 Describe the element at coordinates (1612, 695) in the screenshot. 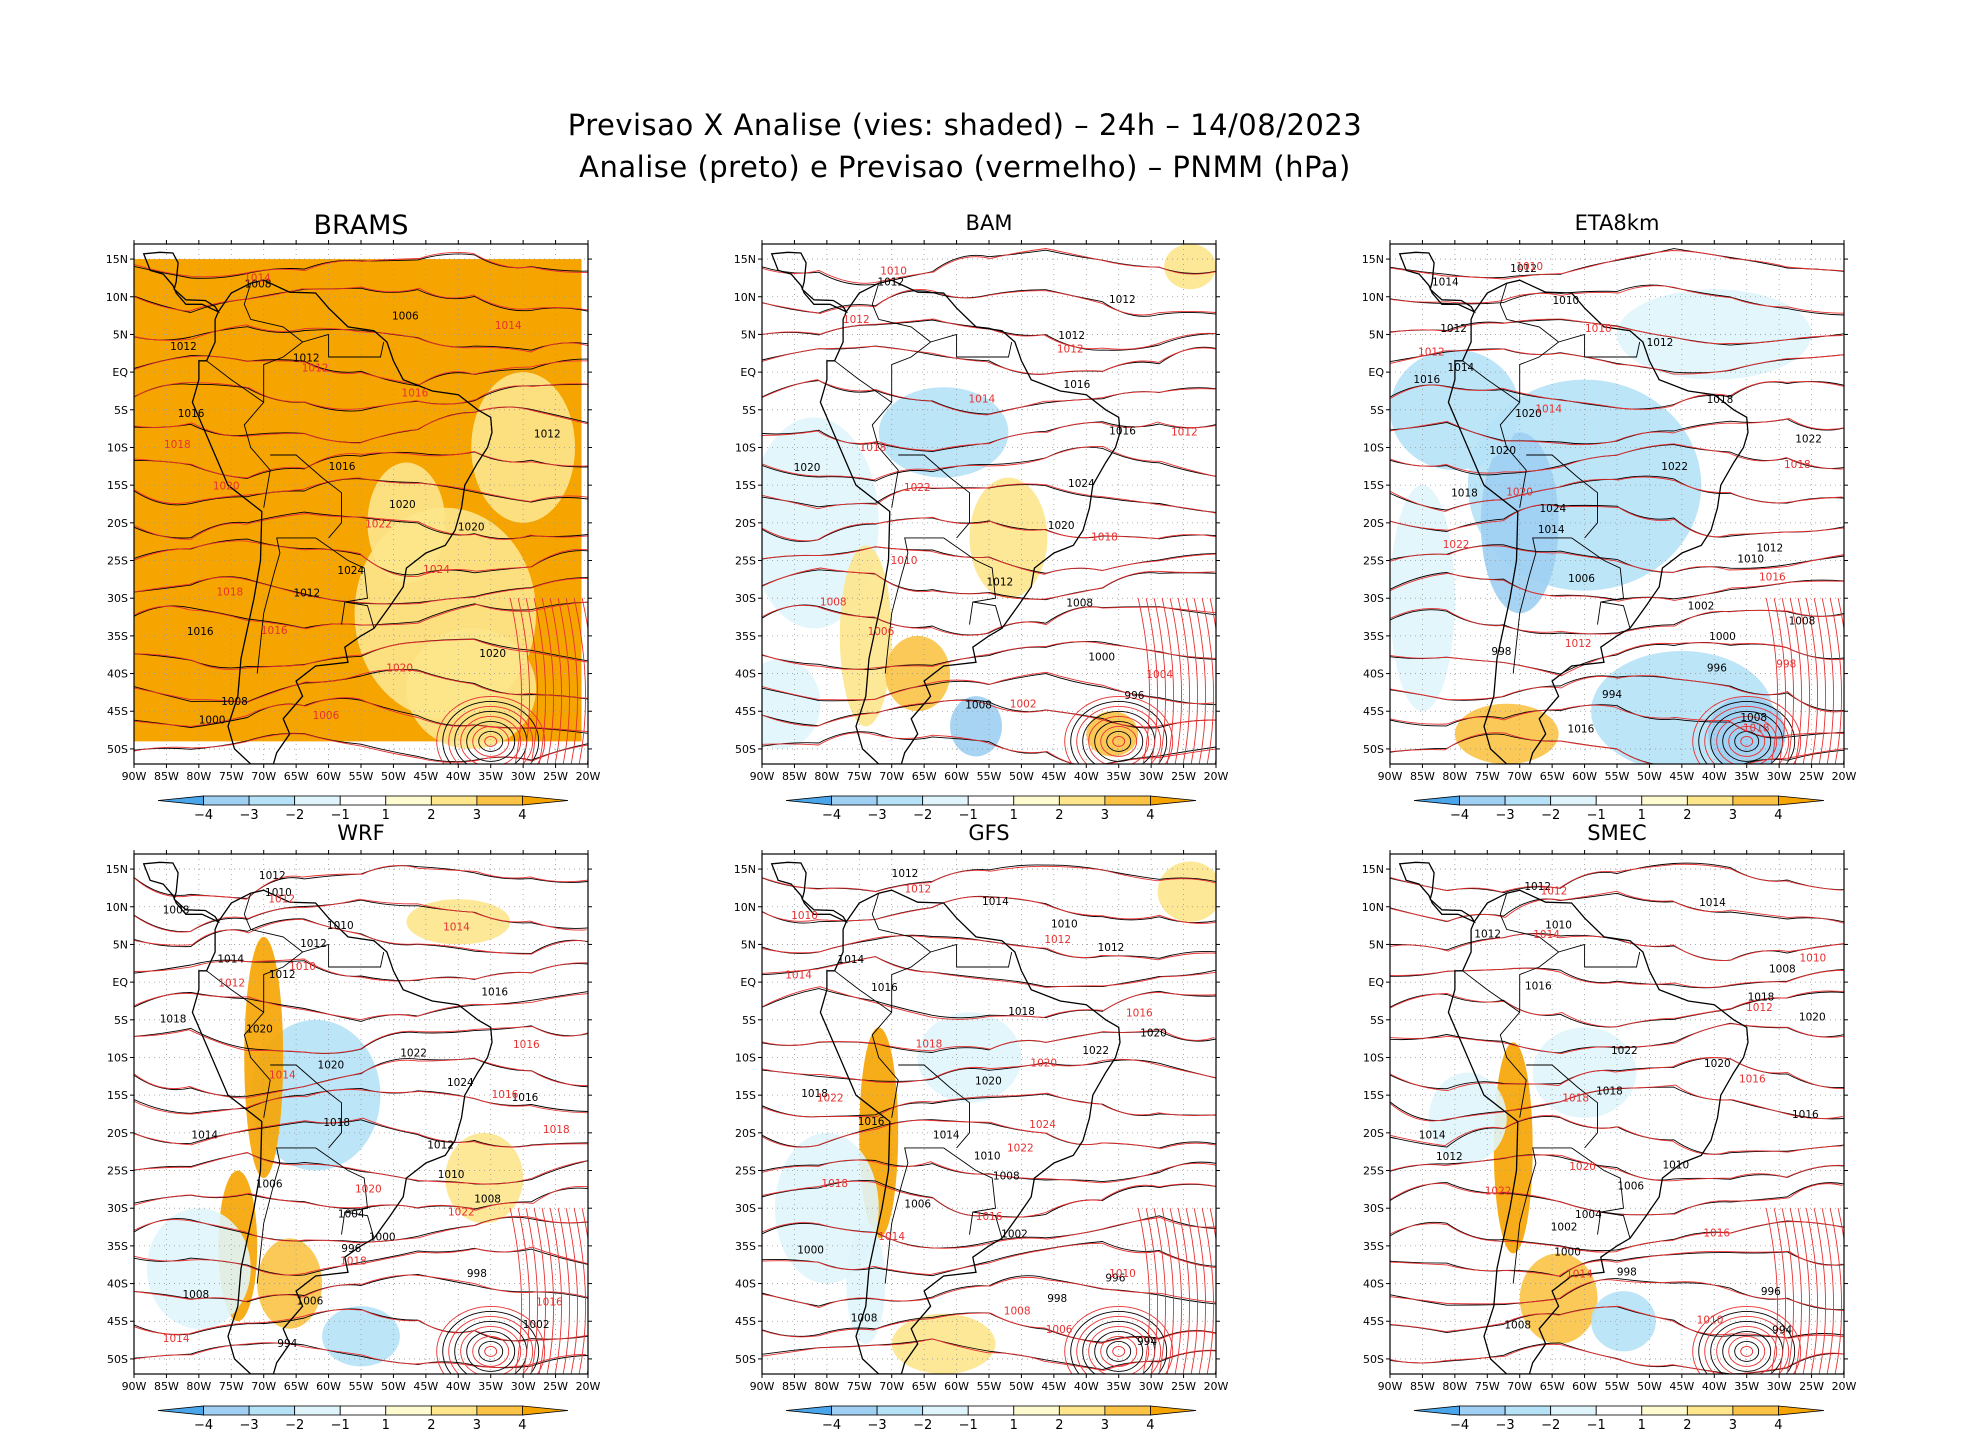

I see `contour-label: 994` at that location.